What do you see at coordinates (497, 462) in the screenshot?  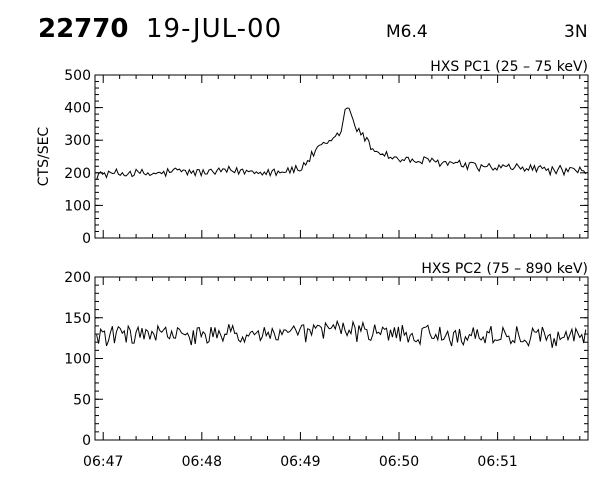 I see `x-tick-label: 06:51` at bounding box center [497, 462].